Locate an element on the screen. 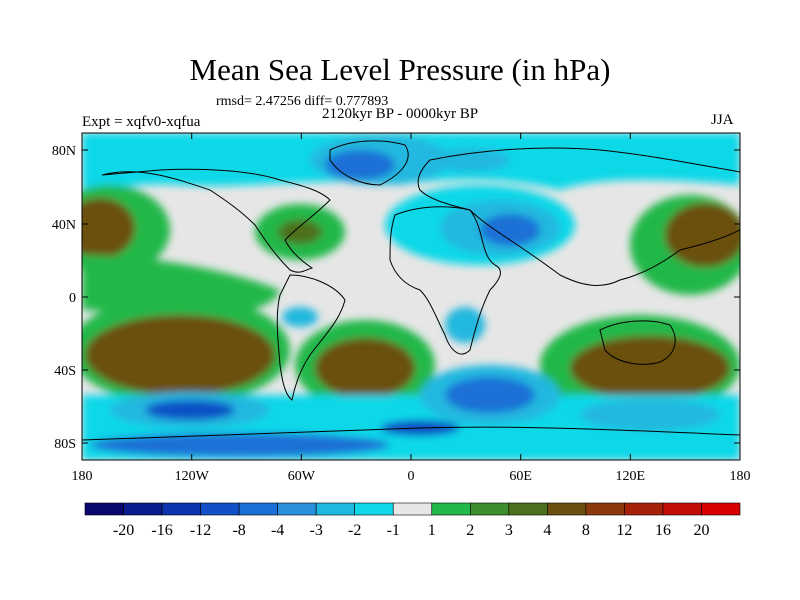  lat-label: 40S is located at coordinates (65, 371).